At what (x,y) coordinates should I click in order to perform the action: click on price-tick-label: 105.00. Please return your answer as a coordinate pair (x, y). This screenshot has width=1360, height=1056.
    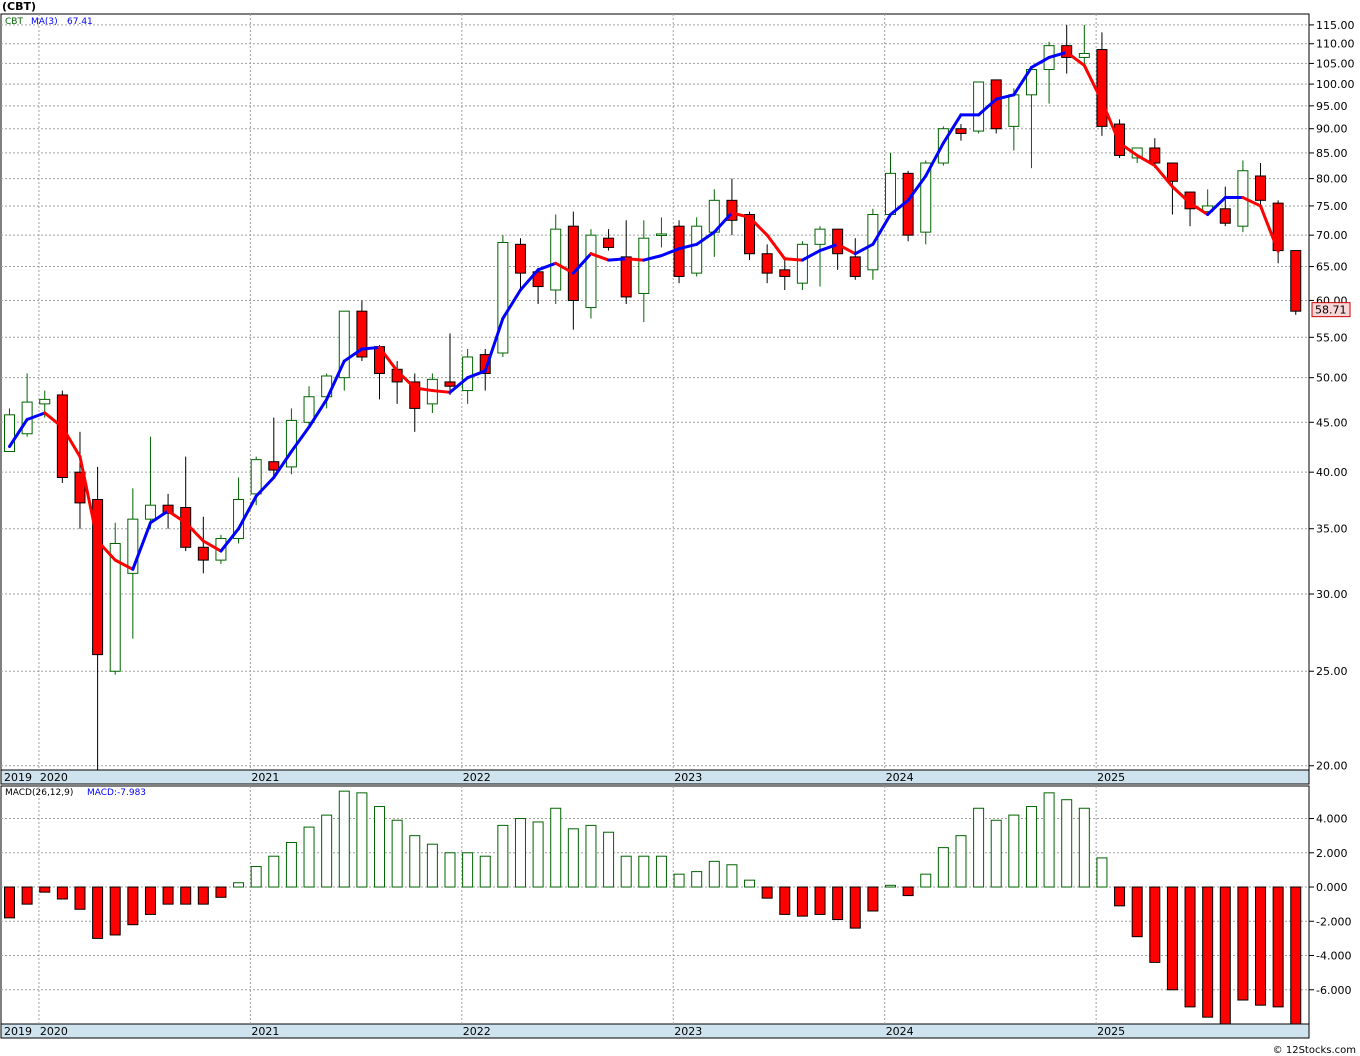
    Looking at the image, I should click on (1335, 63).